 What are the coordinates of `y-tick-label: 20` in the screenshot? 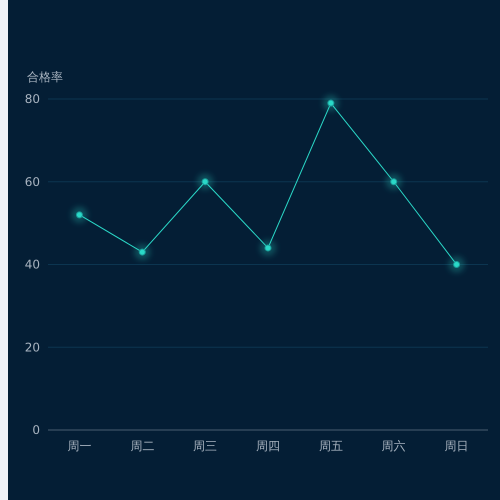 It's located at (32, 347).